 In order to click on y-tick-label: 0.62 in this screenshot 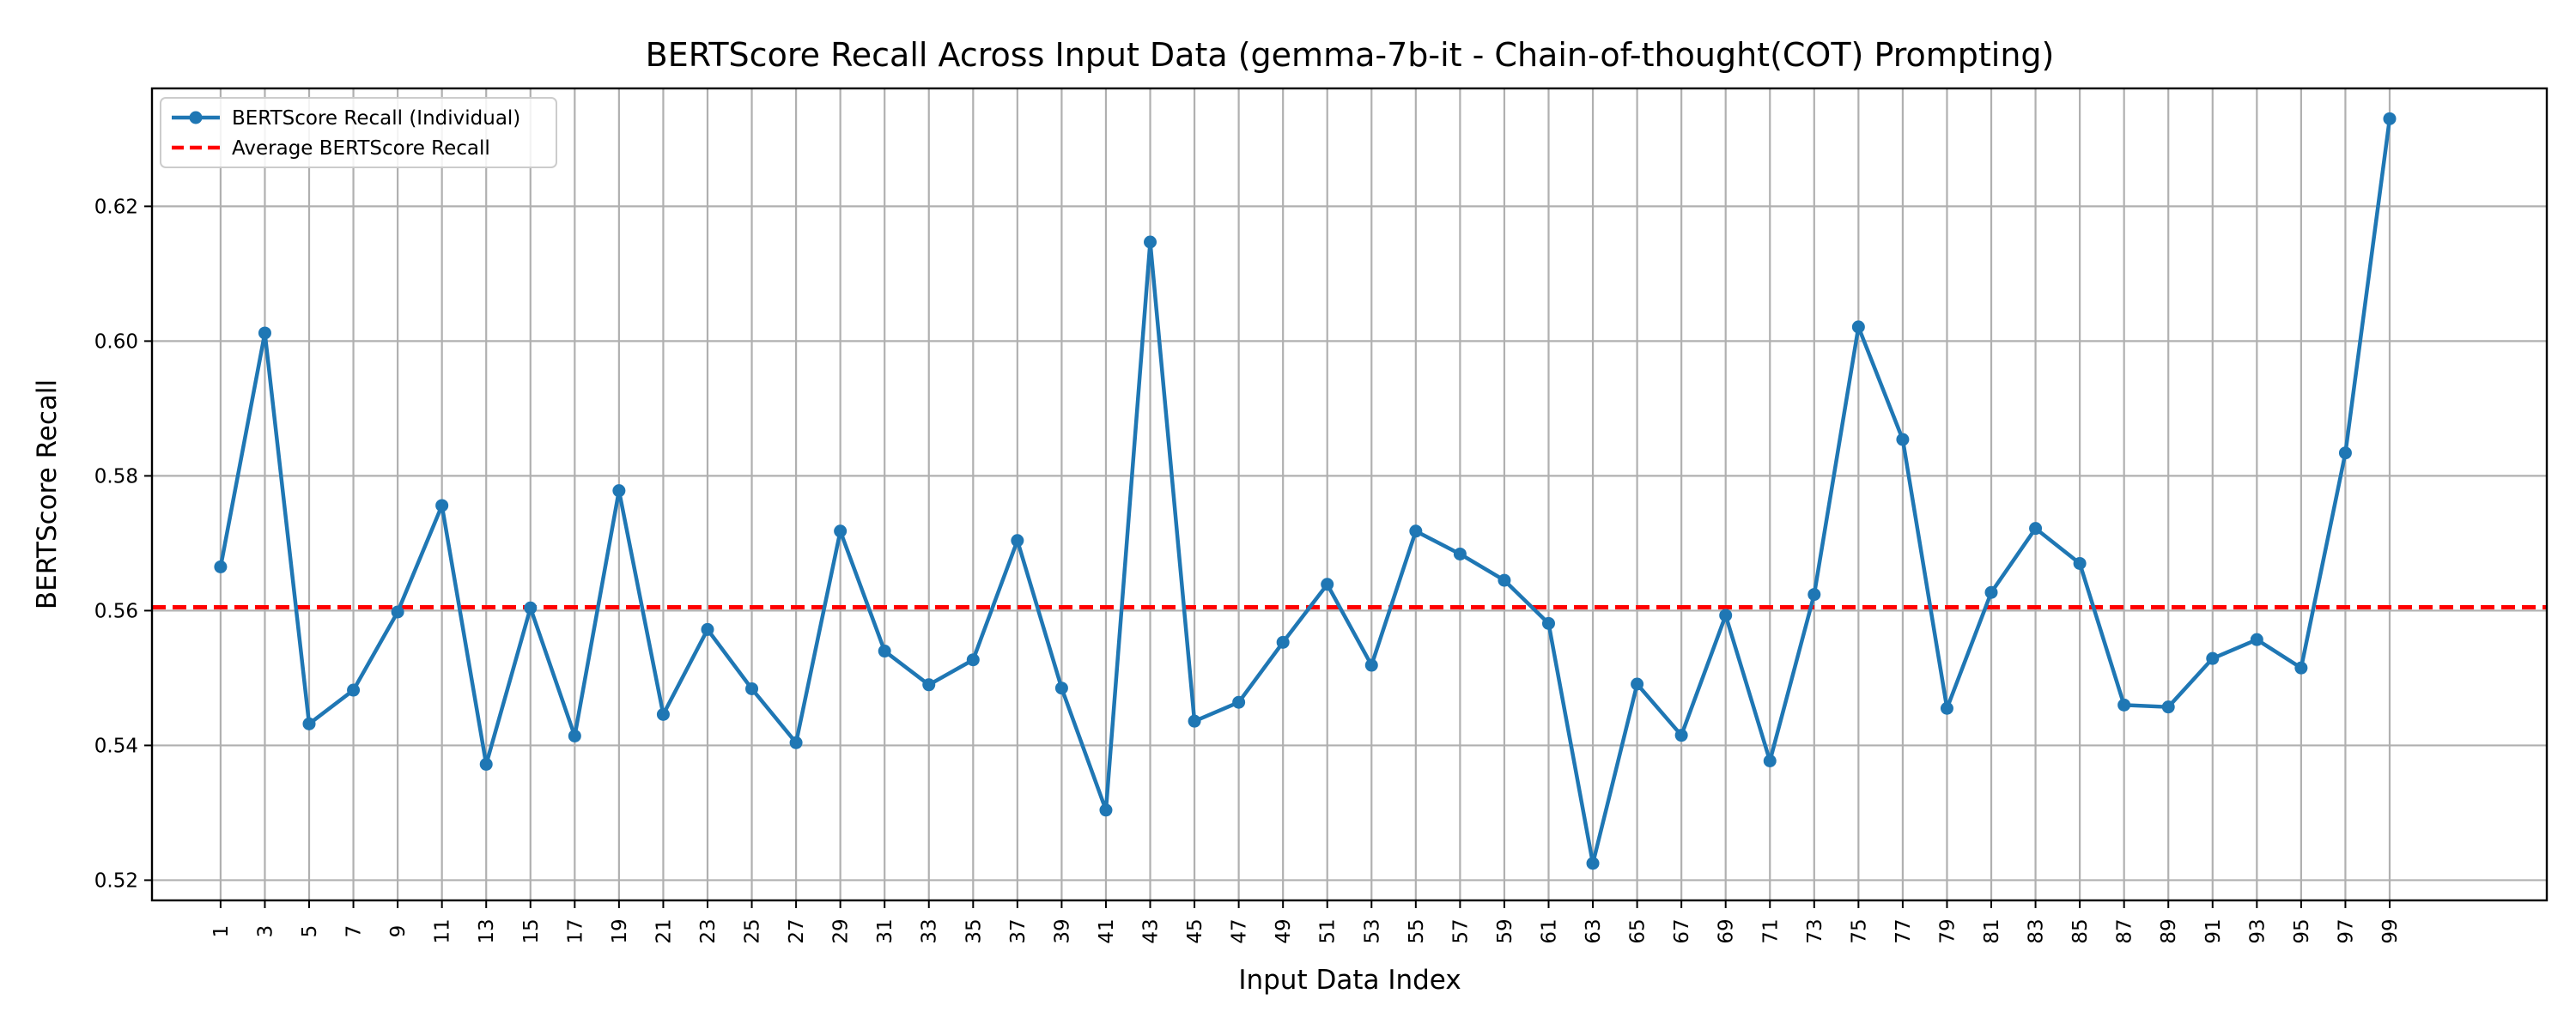, I will do `click(116, 207)`.